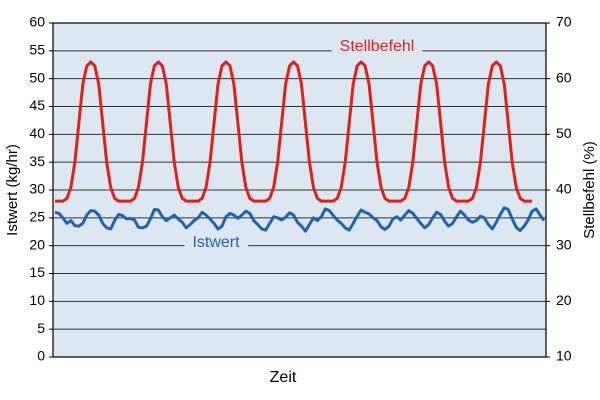 This screenshot has width=600, height=400. I want to click on series-line, so click(300, 219).